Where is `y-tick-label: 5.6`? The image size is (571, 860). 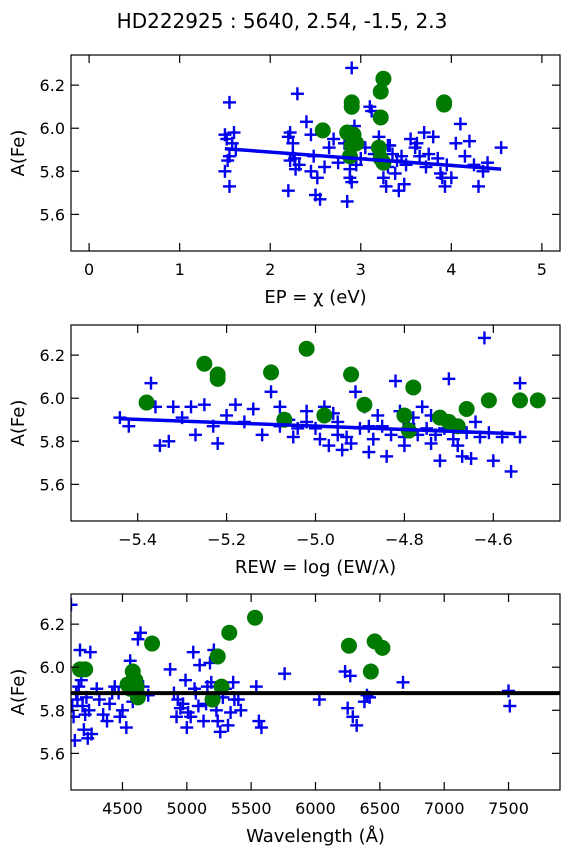
y-tick-label: 5.6 is located at coordinates (52, 753).